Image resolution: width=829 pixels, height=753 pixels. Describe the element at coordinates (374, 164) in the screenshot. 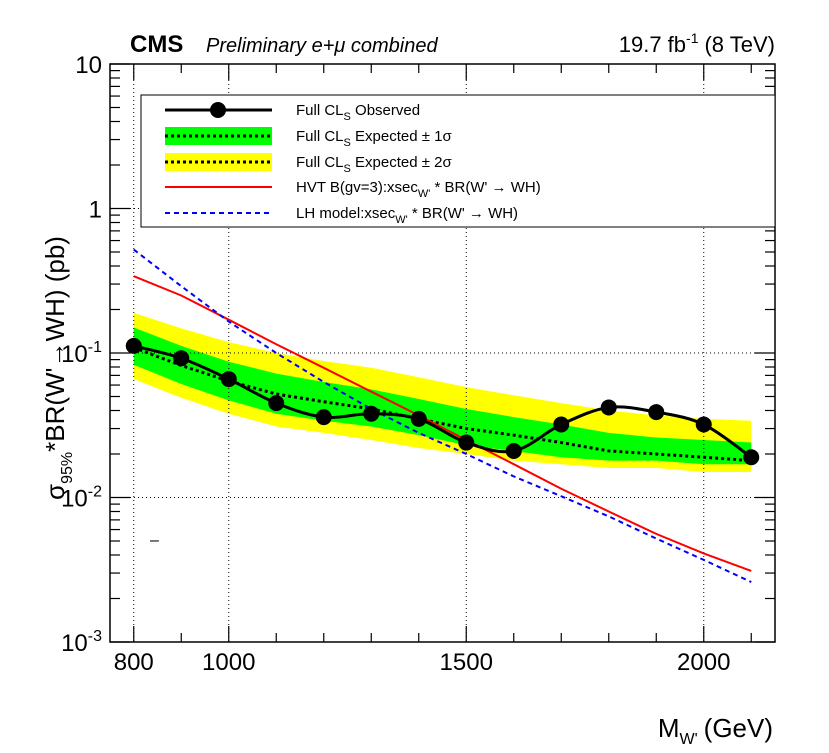

I see `legend-2sigma-text: Full CLS Expected ± 2σ` at that location.